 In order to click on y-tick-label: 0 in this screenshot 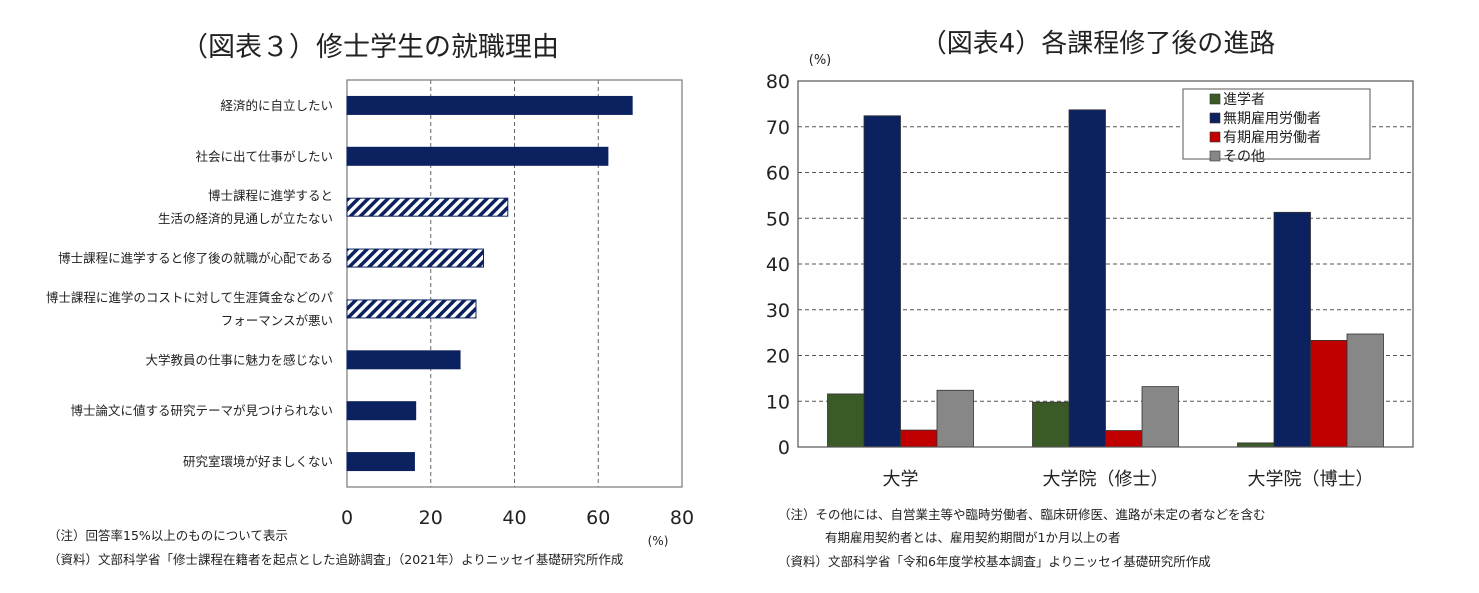, I will do `click(784, 448)`.